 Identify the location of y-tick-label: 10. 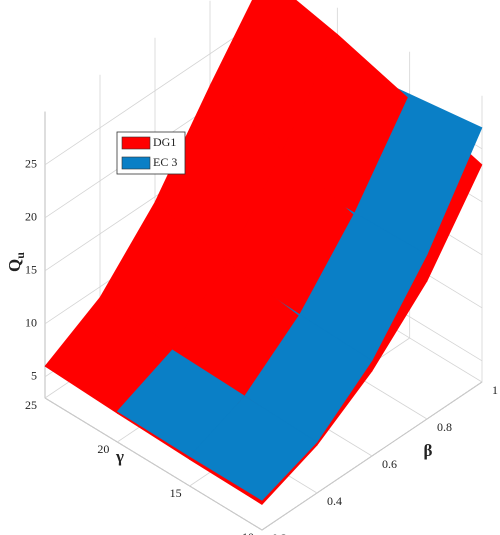
(248, 532).